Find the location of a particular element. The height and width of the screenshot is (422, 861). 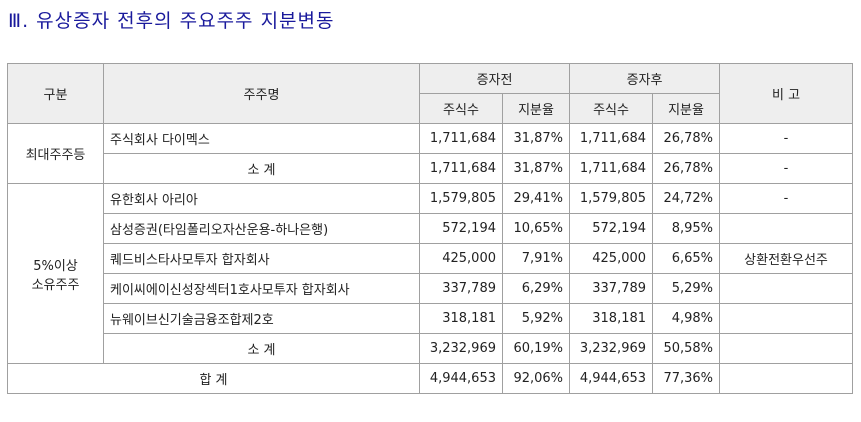

holder-name: 뉴웨이브신기술금융조합제2호 is located at coordinates (261, 318).